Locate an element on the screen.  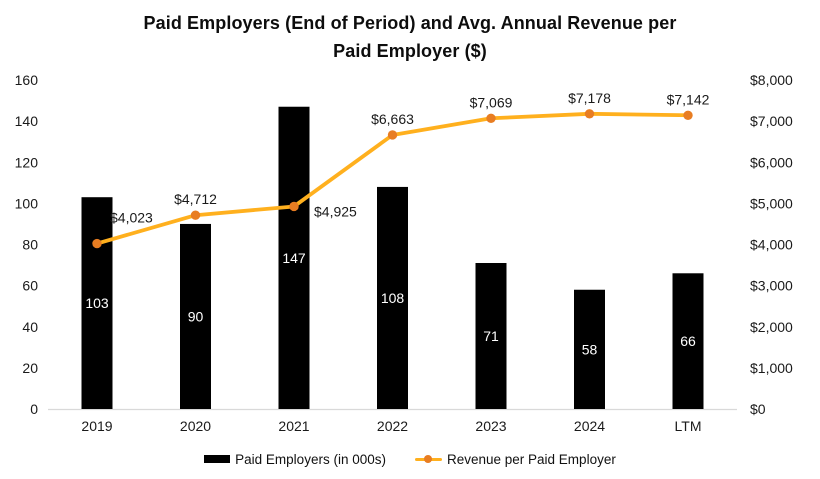
right-axis-tick-label: $1,000 is located at coordinates (771, 368).